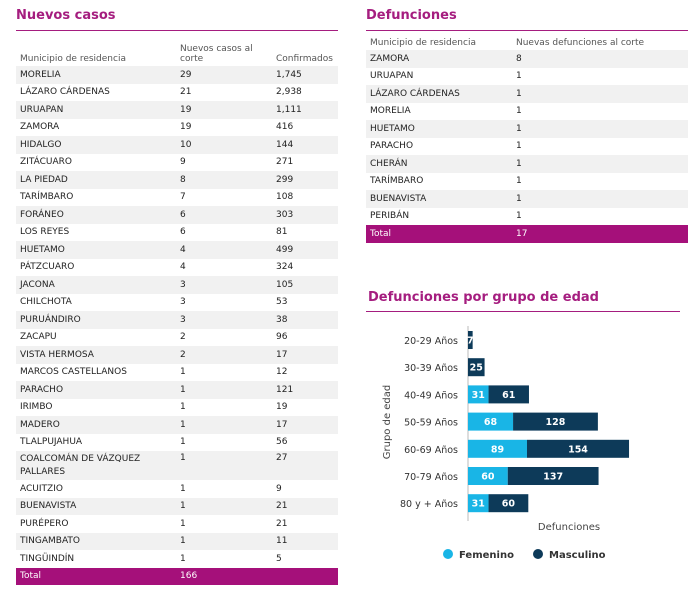 The image size is (700, 598). Describe the element at coordinates (96, 355) in the screenshot. I see `cell-municipio: VISTA HERMOSA` at that location.